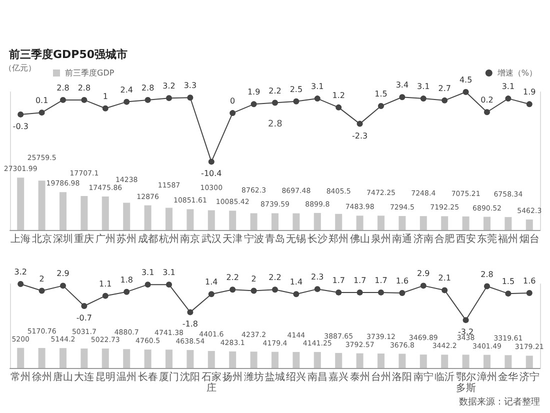 Image resolution: width=550 pixels, height=413 pixels. What do you see at coordinates (275, 125) in the screenshot?
I see `annotation: 2.8` at bounding box center [275, 125].